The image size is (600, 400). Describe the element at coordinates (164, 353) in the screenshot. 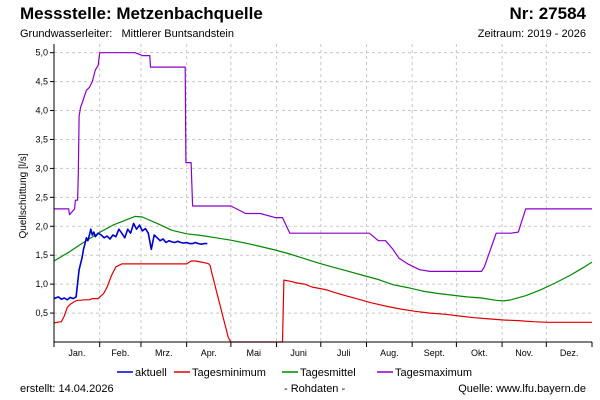

I see `x-tick-label: Mrz.` at that location.